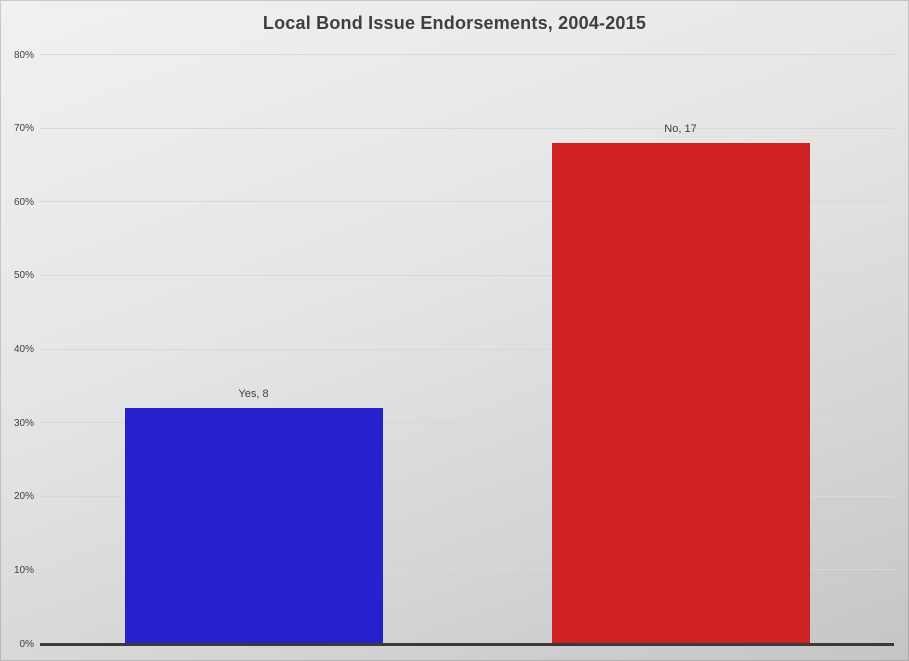 This screenshot has width=909, height=661. I want to click on ytick-label-10: 10%, so click(23, 570).